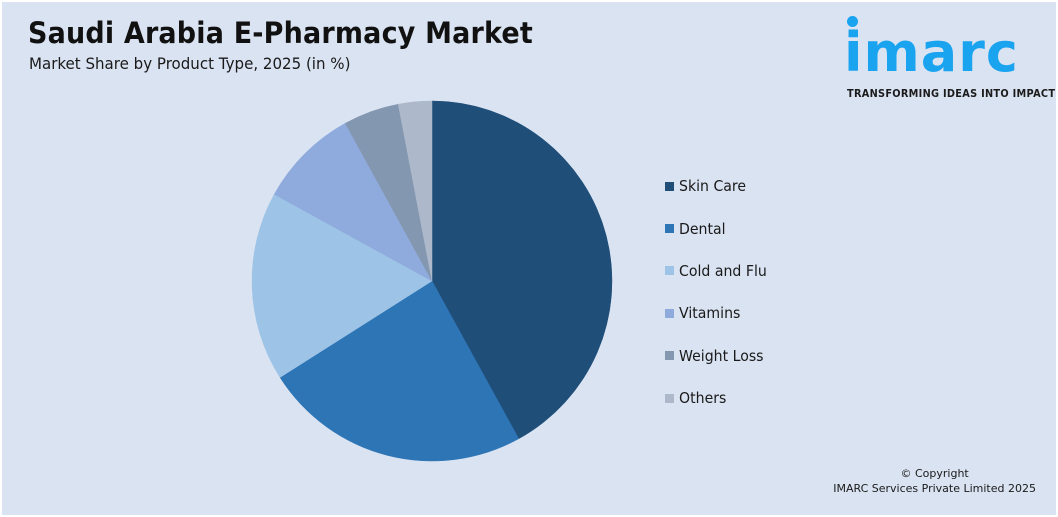  Describe the element at coordinates (703, 398) in the screenshot. I see `legend-label: Others` at that location.